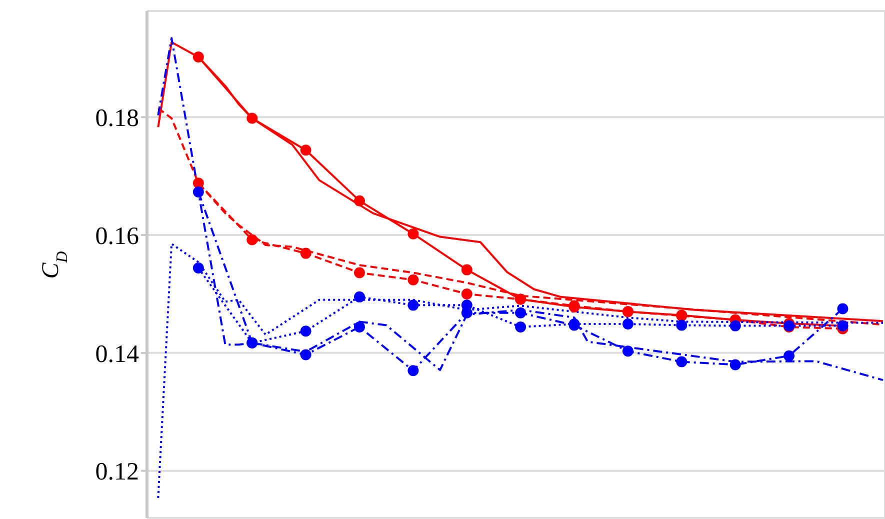 This screenshot has height=519, width=885. What do you see at coordinates (117, 354) in the screenshot?
I see `y-tick-label: 0.14` at bounding box center [117, 354].